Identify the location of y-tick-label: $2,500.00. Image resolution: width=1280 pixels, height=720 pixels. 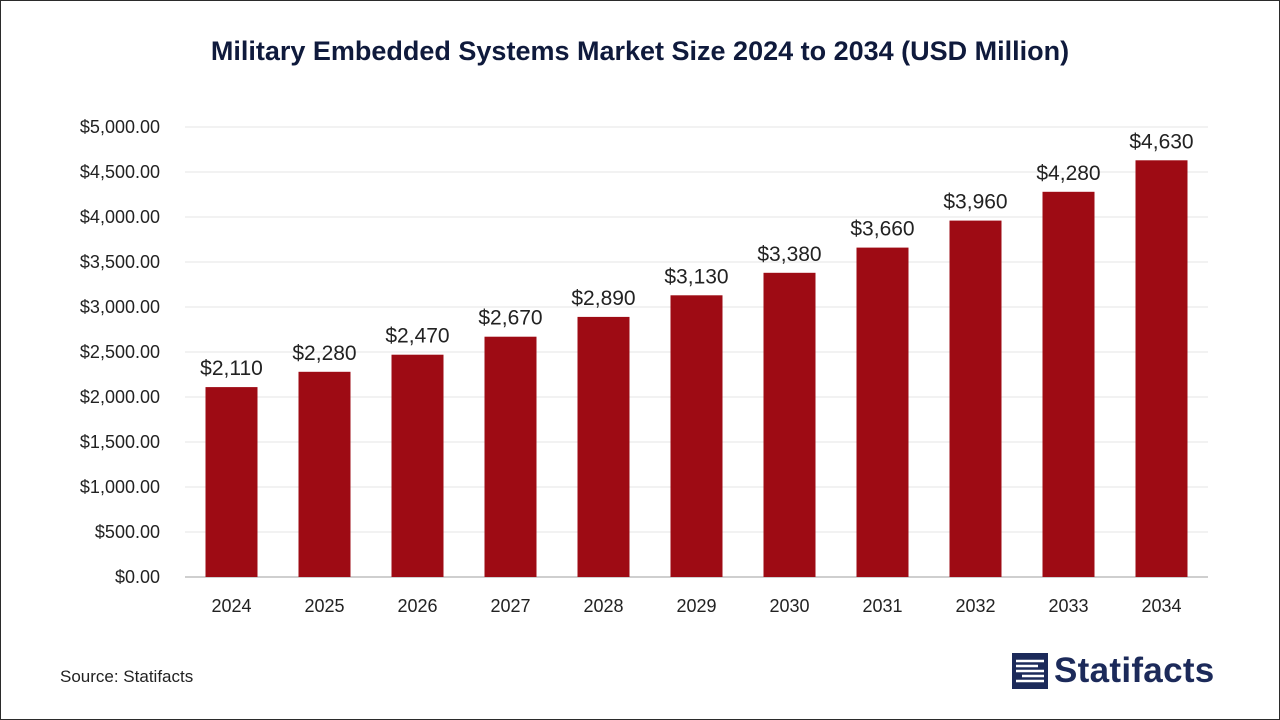
(120, 352).